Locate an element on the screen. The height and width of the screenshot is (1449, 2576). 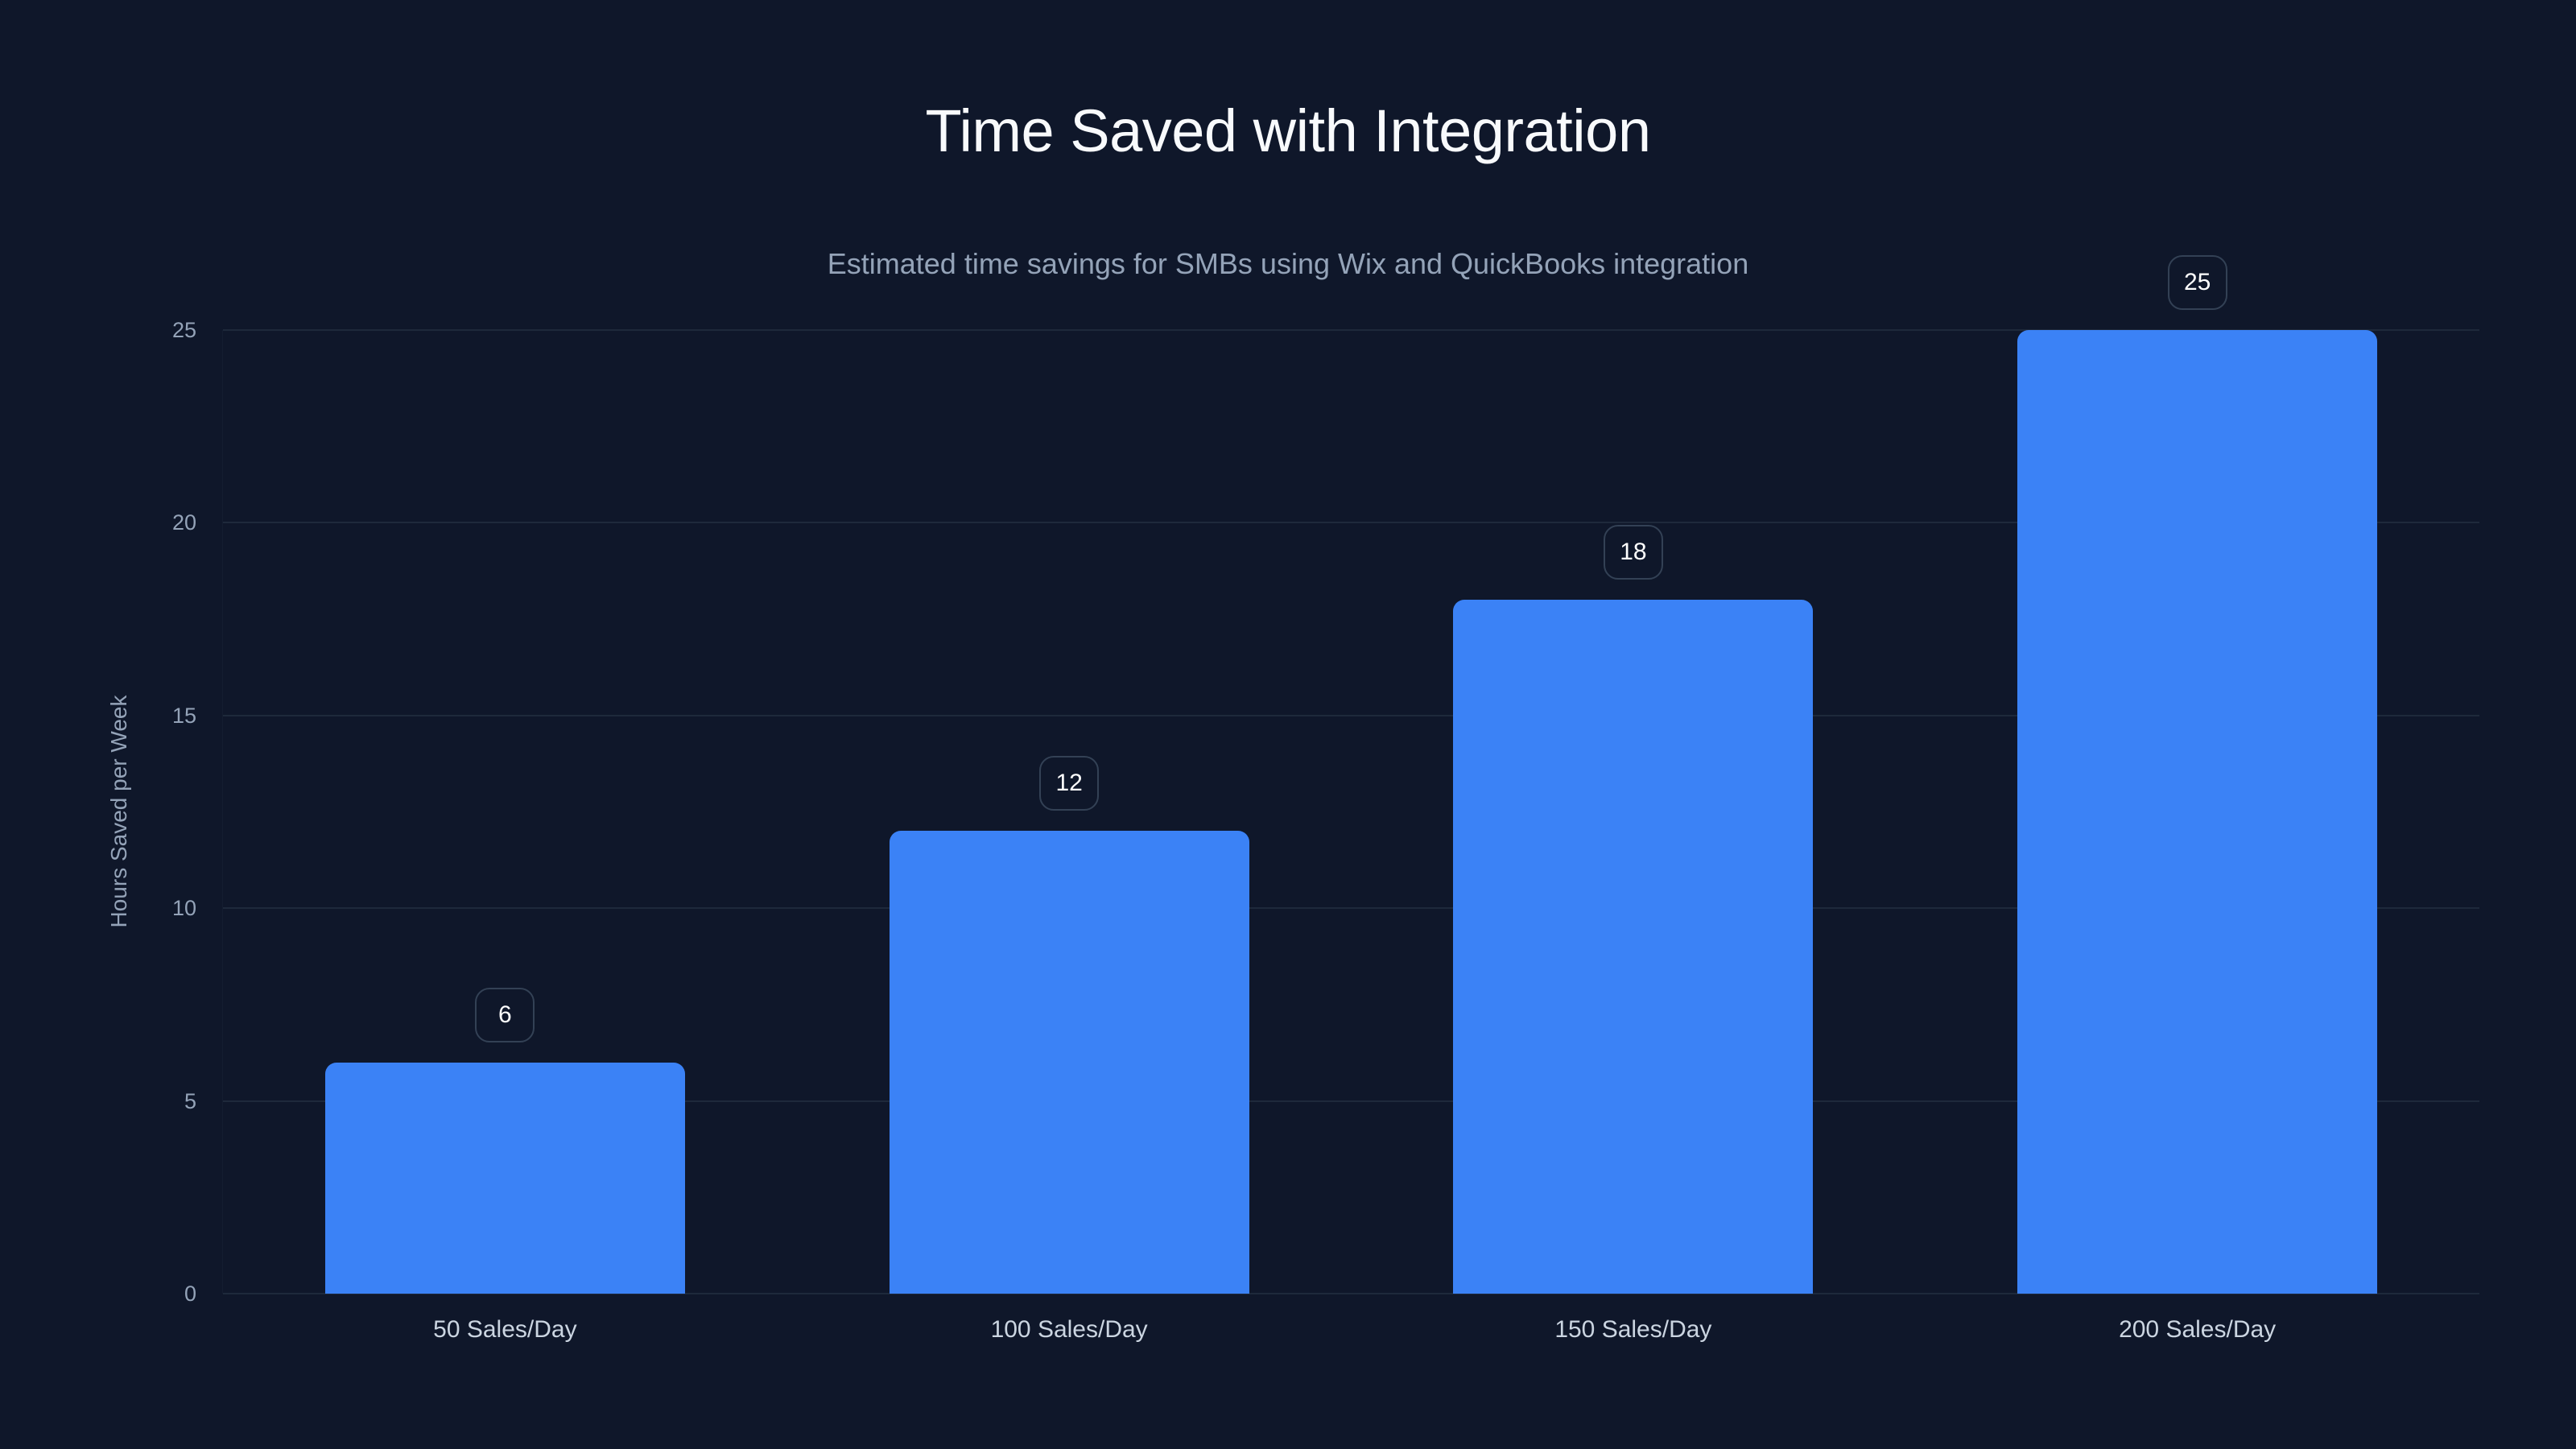
y-tick-label: 10 is located at coordinates (183, 908).